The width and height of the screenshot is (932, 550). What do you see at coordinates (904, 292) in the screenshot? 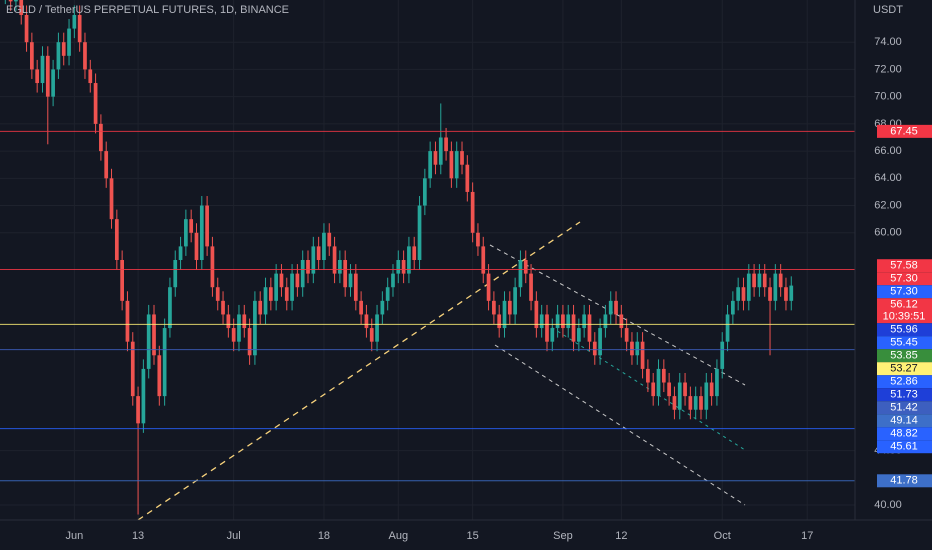
I see `price-tag-label: 57.30` at bounding box center [904, 292].